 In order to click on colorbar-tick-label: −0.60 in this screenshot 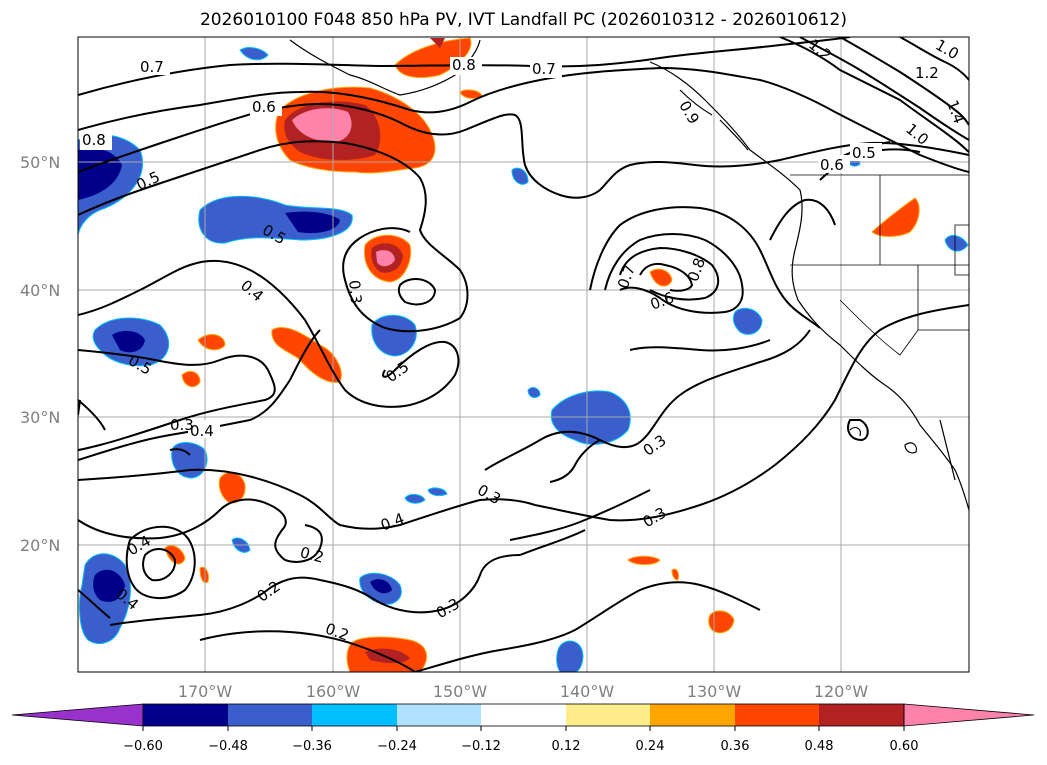, I will do `click(143, 746)`.